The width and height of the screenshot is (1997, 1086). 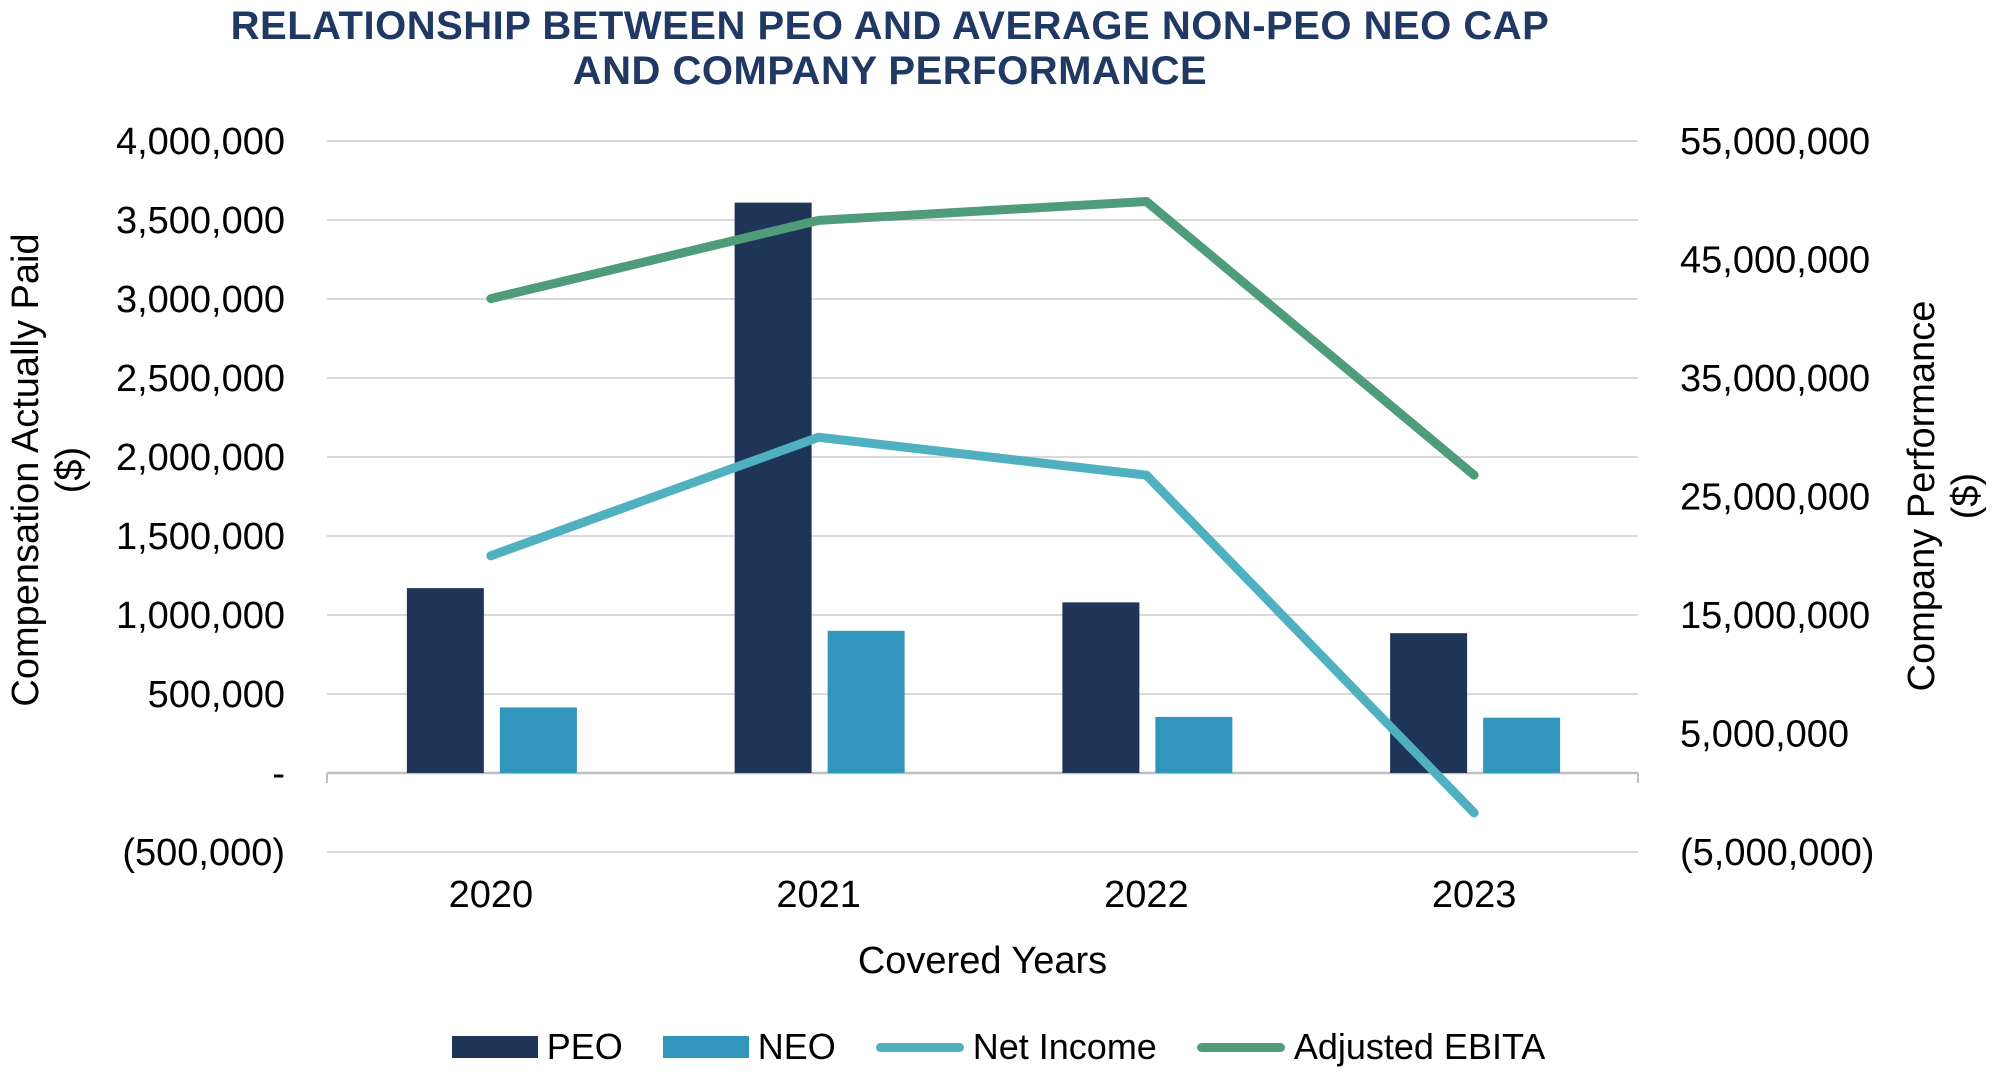 What do you see at coordinates (1775, 261) in the screenshot?
I see `y-right-tick-label: 45,000,000` at bounding box center [1775, 261].